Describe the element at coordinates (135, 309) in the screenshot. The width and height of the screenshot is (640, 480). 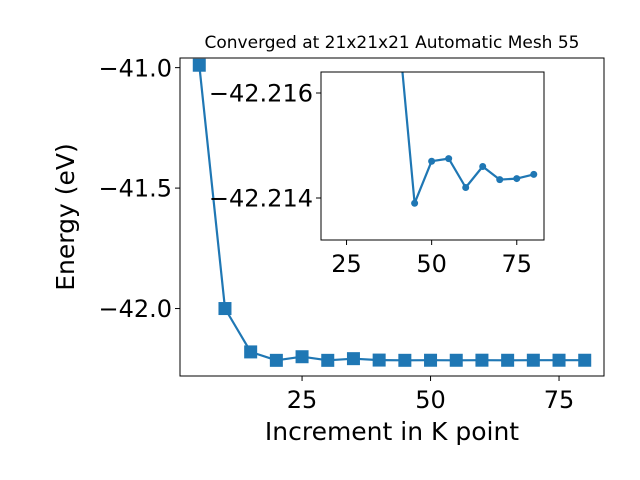
I see `main-y-tick-label: −42.0` at that location.